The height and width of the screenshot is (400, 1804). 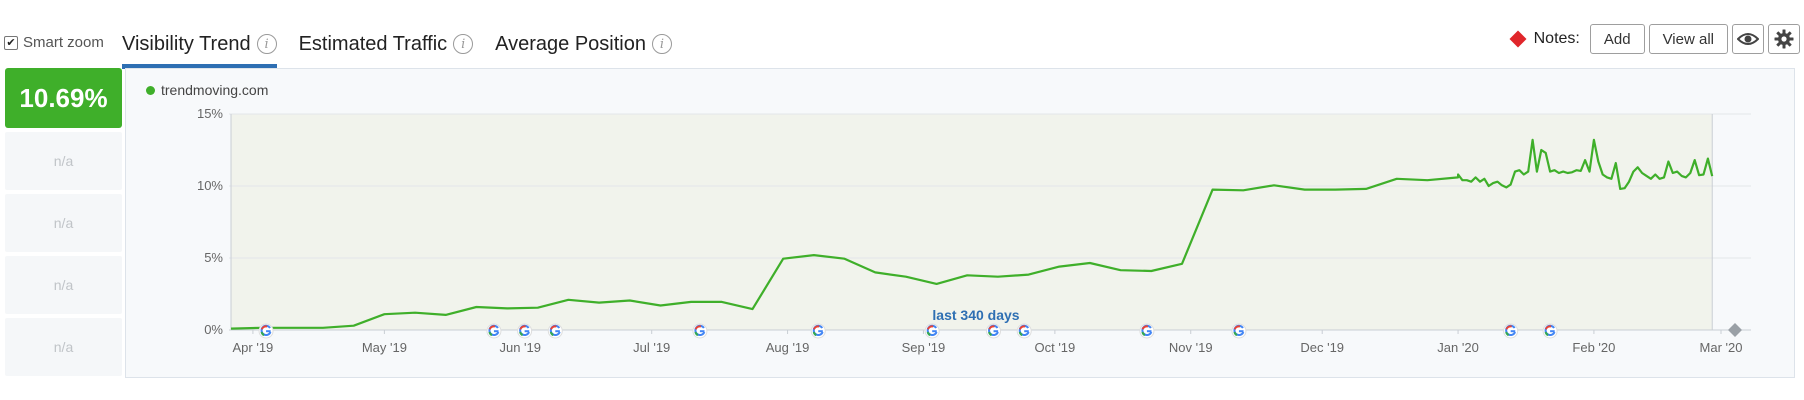 What do you see at coordinates (1688, 39) in the screenshot?
I see `view-all-notes-button: View all` at bounding box center [1688, 39].